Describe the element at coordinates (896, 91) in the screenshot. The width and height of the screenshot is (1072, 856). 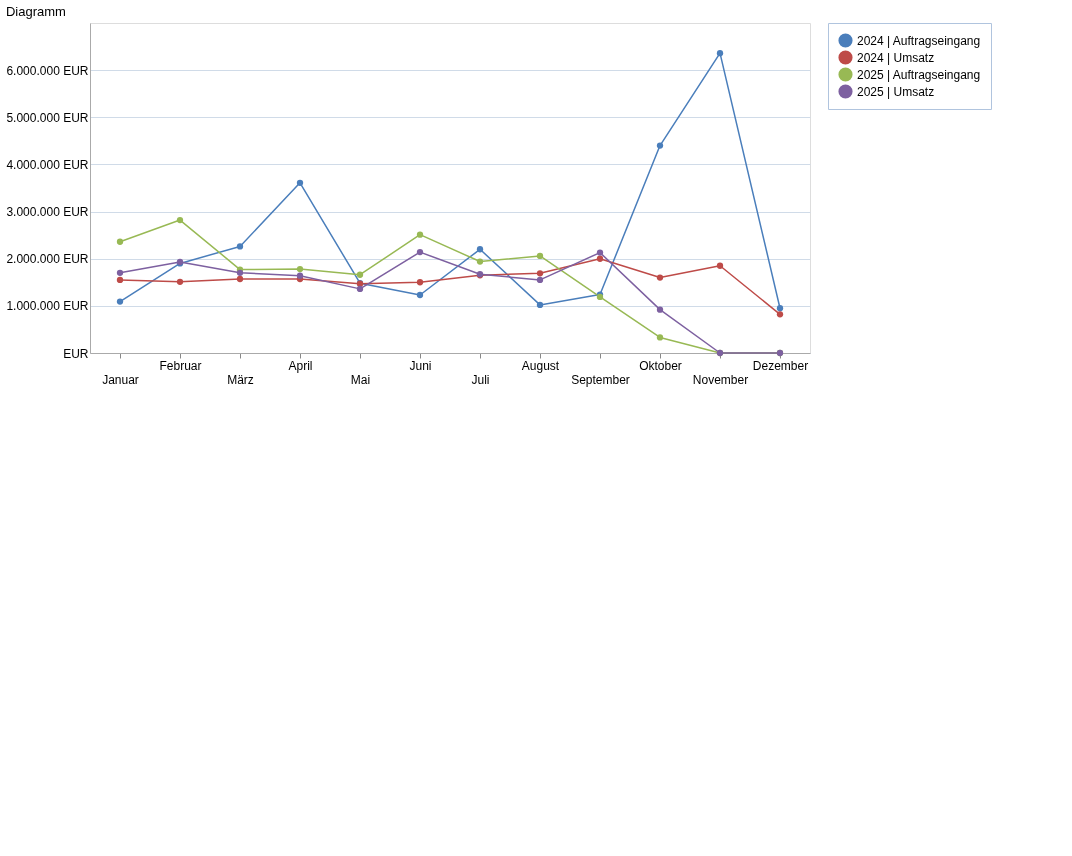
I see `legend-label: 2025 | Umsatz` at that location.